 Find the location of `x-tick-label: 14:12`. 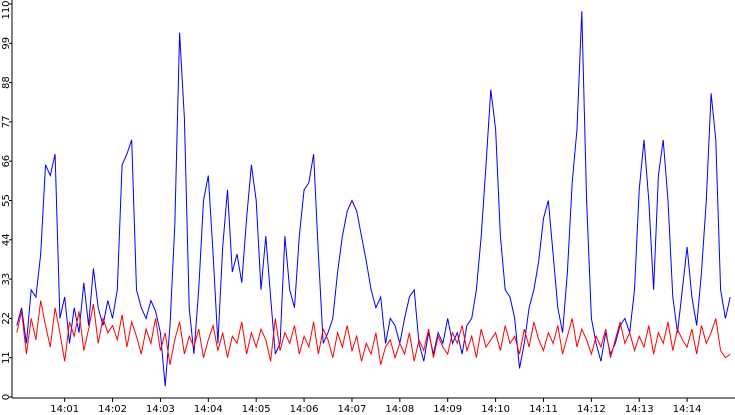

x-tick-label: 14:12 is located at coordinates (591, 409).